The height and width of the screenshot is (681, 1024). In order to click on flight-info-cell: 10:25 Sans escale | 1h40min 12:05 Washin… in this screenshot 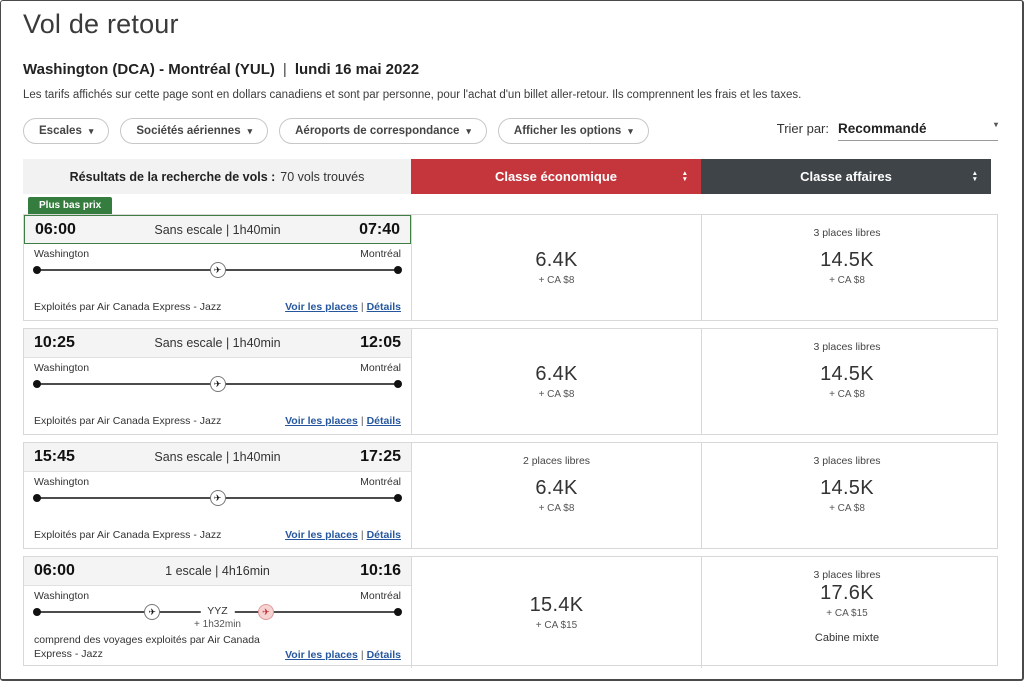, I will do `click(218, 381)`.